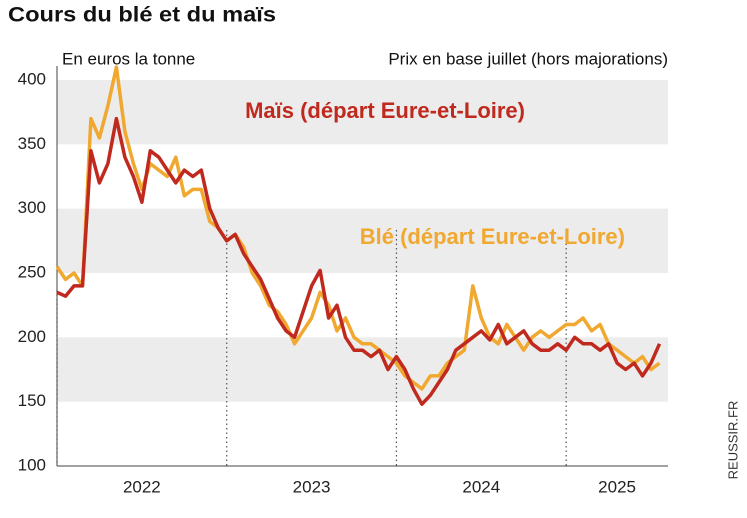 The height and width of the screenshot is (518, 747). Describe the element at coordinates (732, 440) in the screenshot. I see `source: REUSSIR.FR` at that location.